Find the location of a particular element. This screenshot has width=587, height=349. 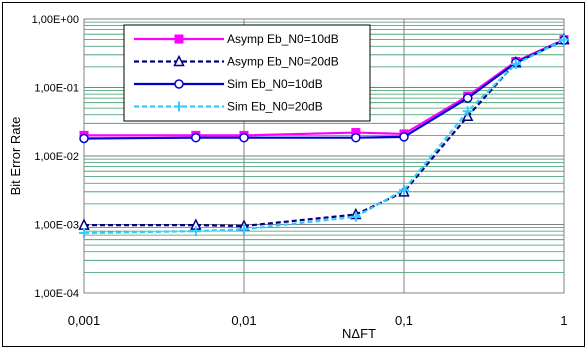

data-point-square is located at coordinates (179, 39).